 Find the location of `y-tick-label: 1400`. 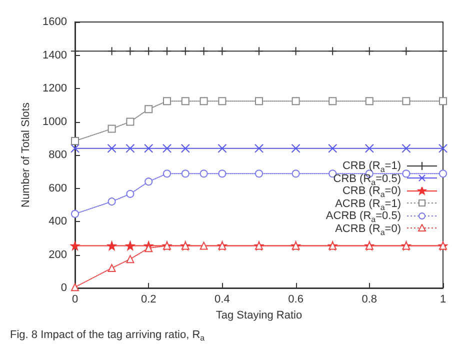

y-tick-label: 1400 is located at coordinates (54, 55).